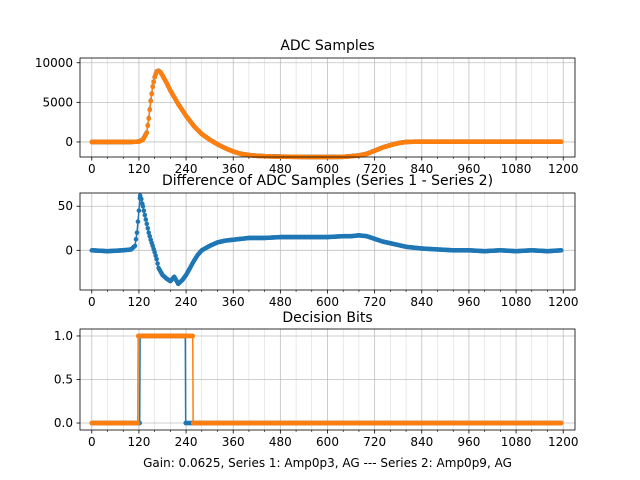  Describe the element at coordinates (63, 336) in the screenshot. I see `y-tick-label: 1.0` at that location.